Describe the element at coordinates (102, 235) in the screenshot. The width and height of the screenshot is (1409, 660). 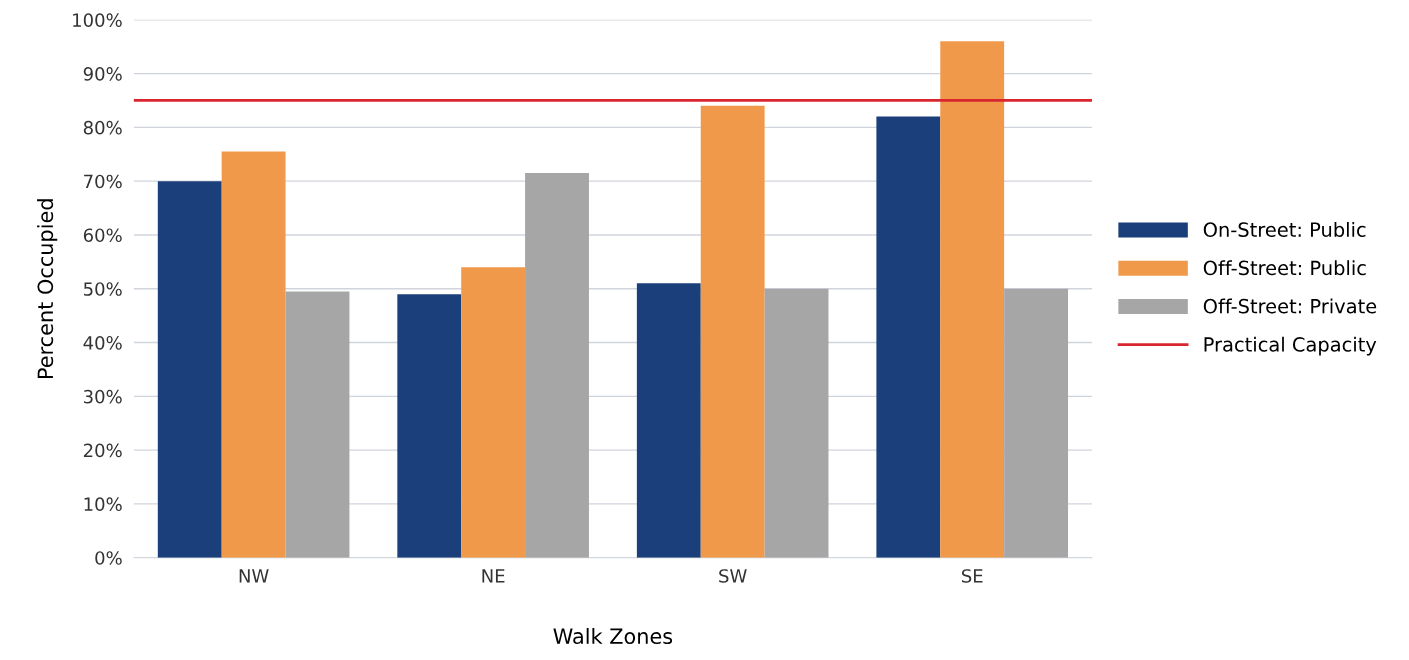
I see `y-tick-label: 60%` at that location.